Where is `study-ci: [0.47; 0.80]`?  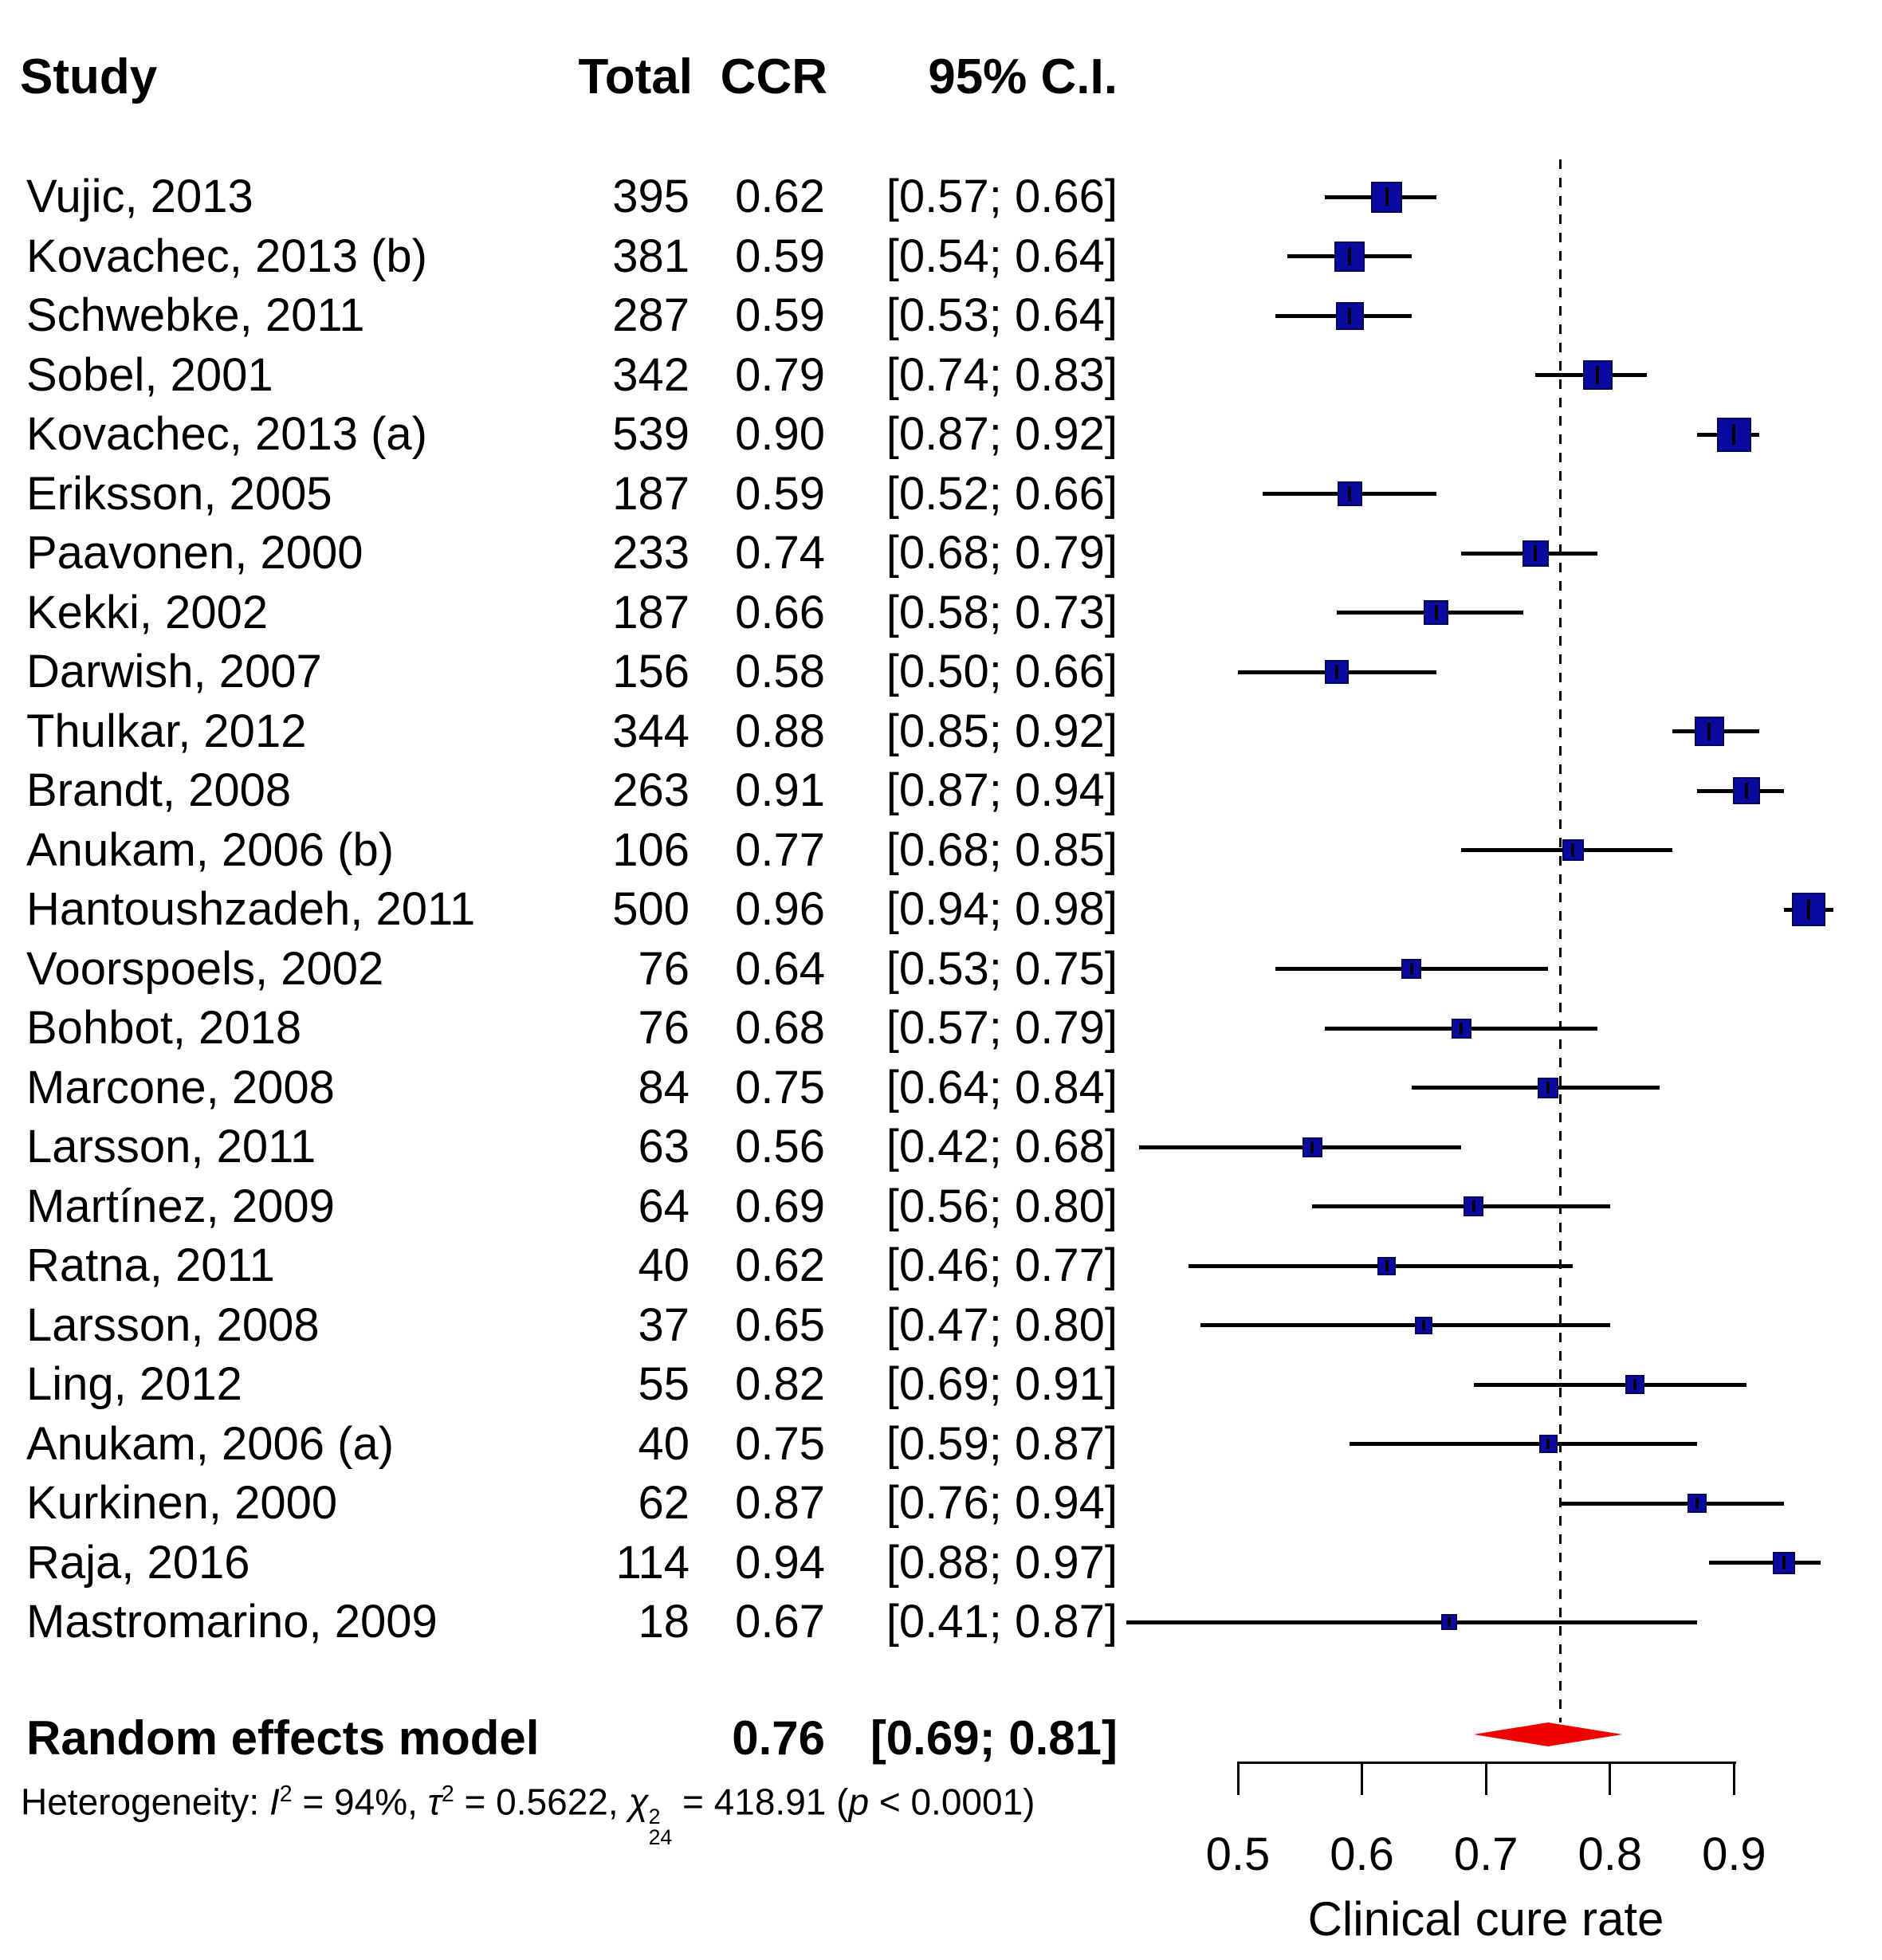
study-ci: [0.47; 0.80] is located at coordinates (1002, 1324).